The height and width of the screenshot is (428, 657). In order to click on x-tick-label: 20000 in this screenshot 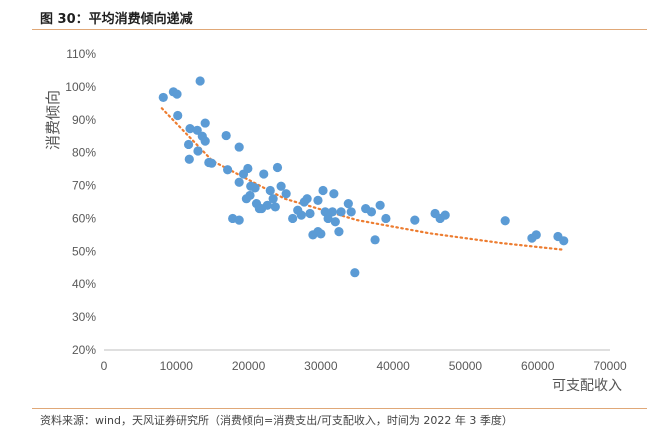, I will do `click(249, 366)`.